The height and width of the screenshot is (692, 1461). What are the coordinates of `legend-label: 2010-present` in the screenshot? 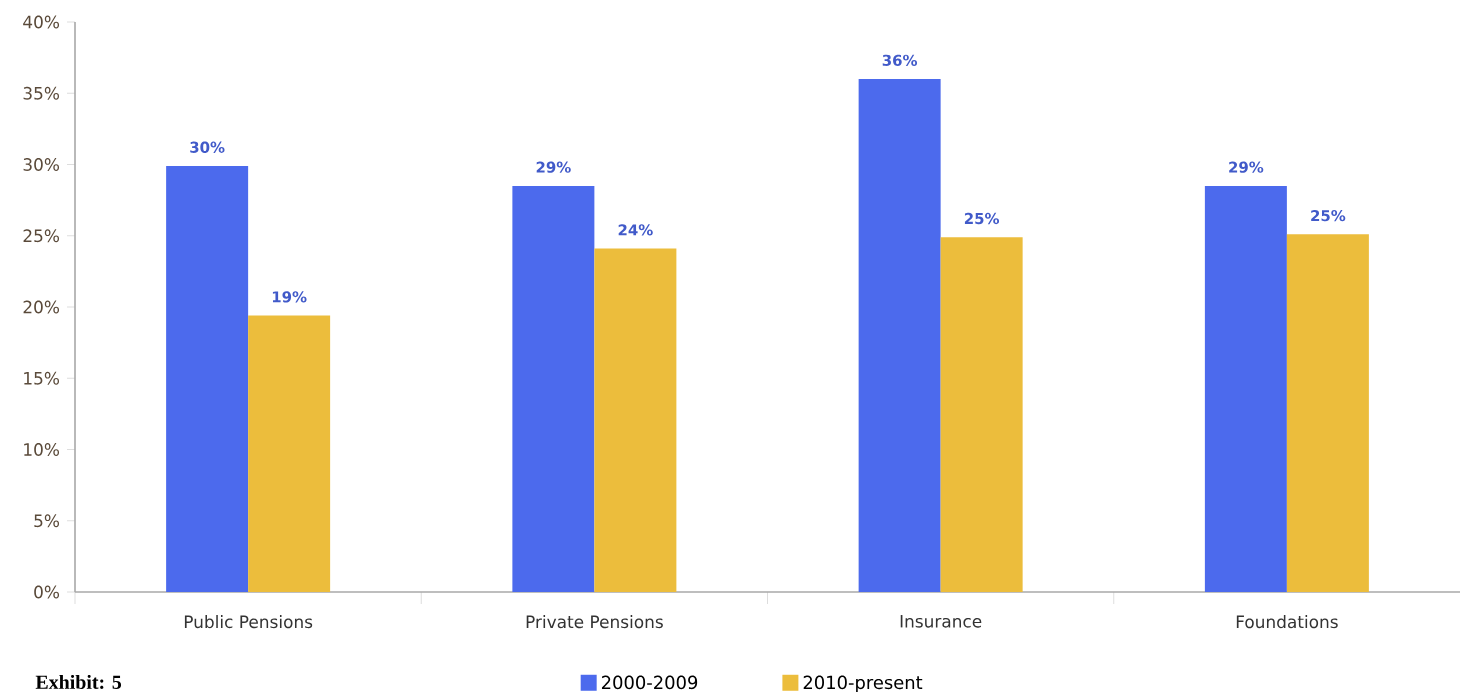 It's located at (863, 683).